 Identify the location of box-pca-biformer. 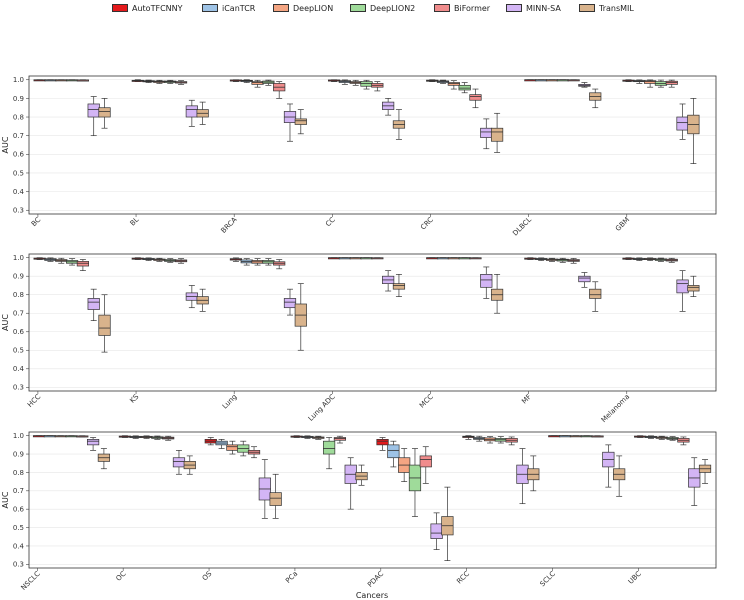
(340, 439).